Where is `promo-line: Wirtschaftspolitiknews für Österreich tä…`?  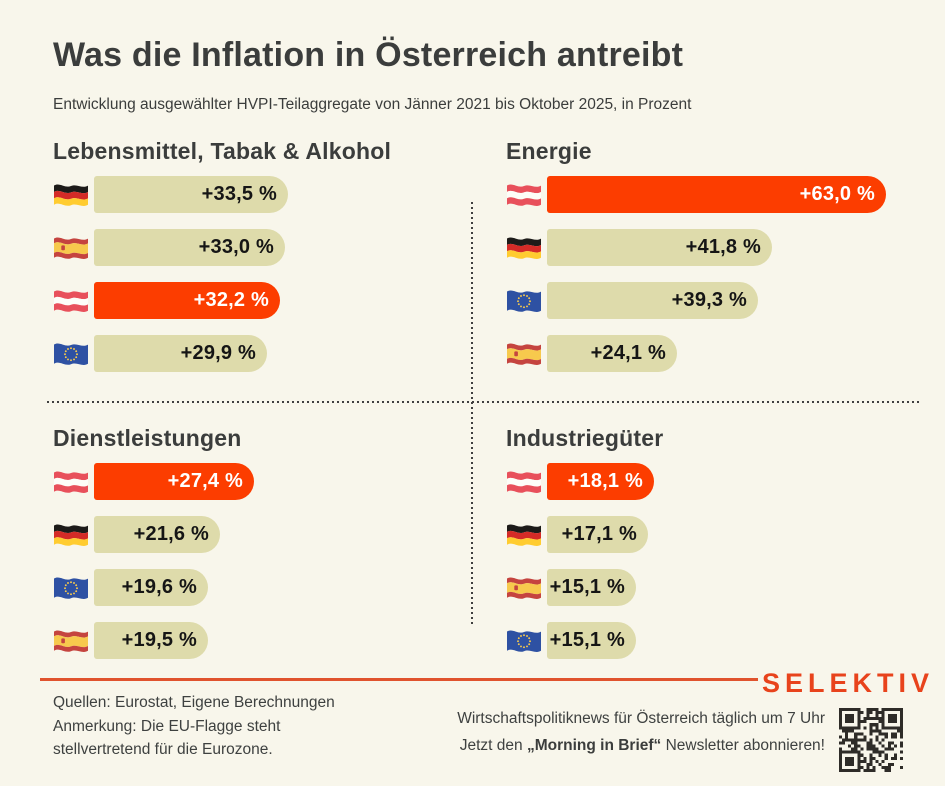
promo-line: Wirtschaftspolitiknews für Österreich tä… is located at coordinates (641, 718).